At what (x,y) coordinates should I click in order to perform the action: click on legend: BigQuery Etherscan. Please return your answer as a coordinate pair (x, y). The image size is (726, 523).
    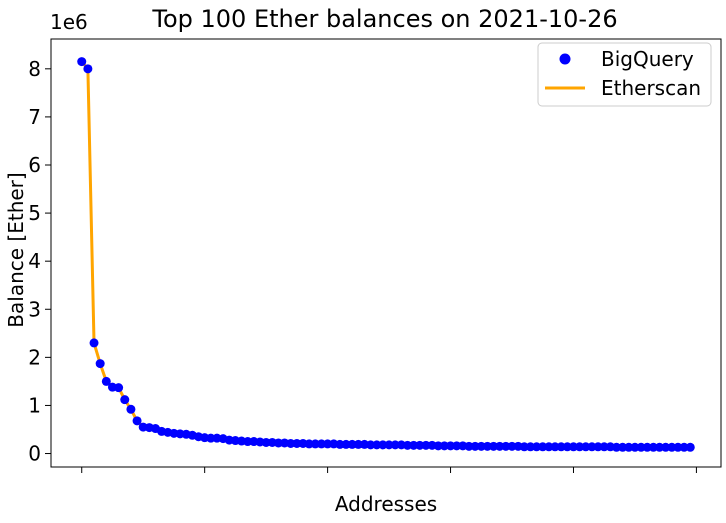
    Looking at the image, I should click on (624, 74).